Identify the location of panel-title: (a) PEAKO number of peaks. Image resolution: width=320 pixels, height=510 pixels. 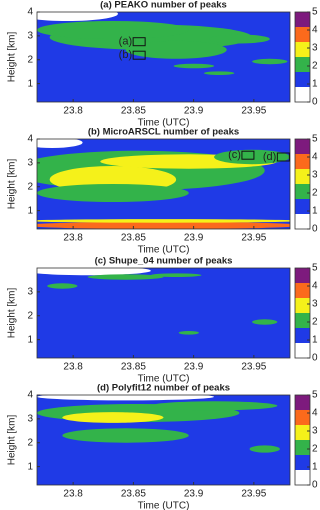
(163, 5).